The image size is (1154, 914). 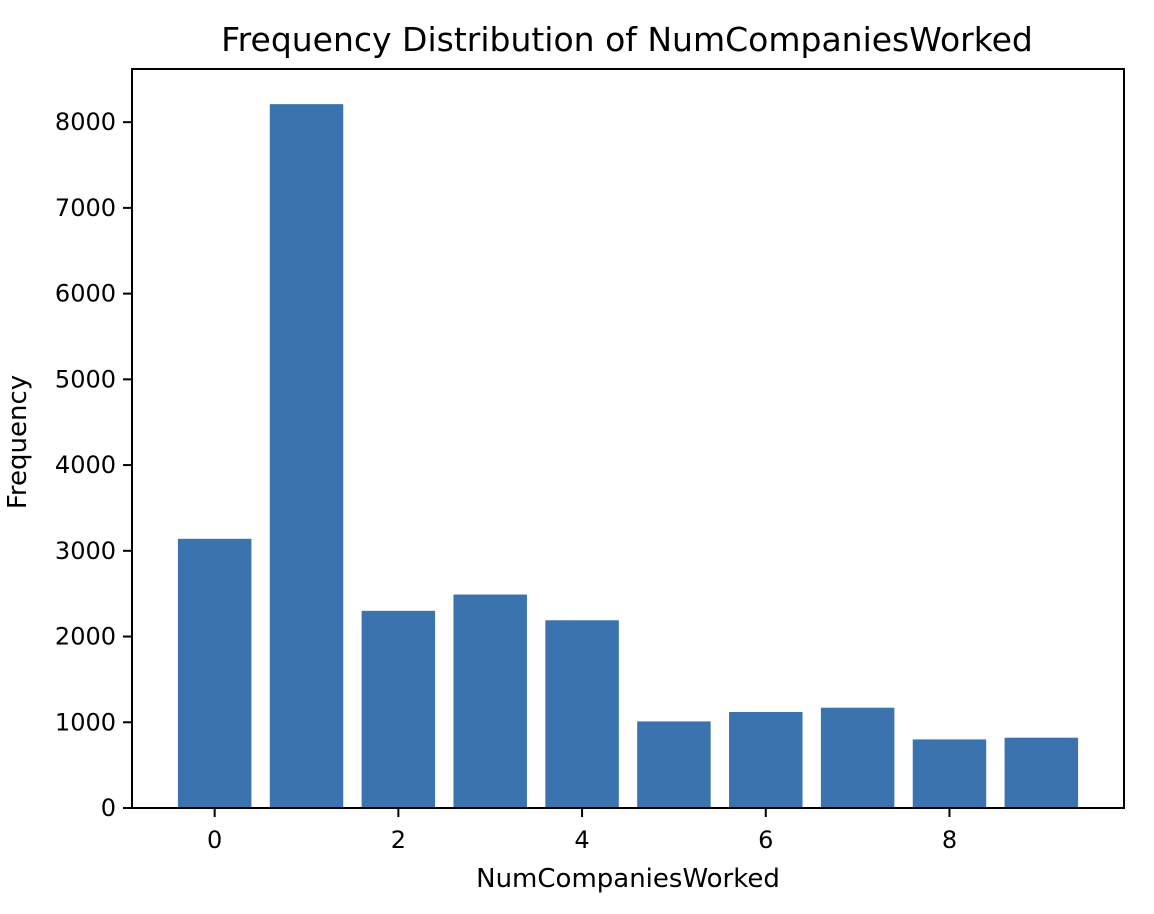 I want to click on y-tick-label: 7000, so click(x=85, y=208).